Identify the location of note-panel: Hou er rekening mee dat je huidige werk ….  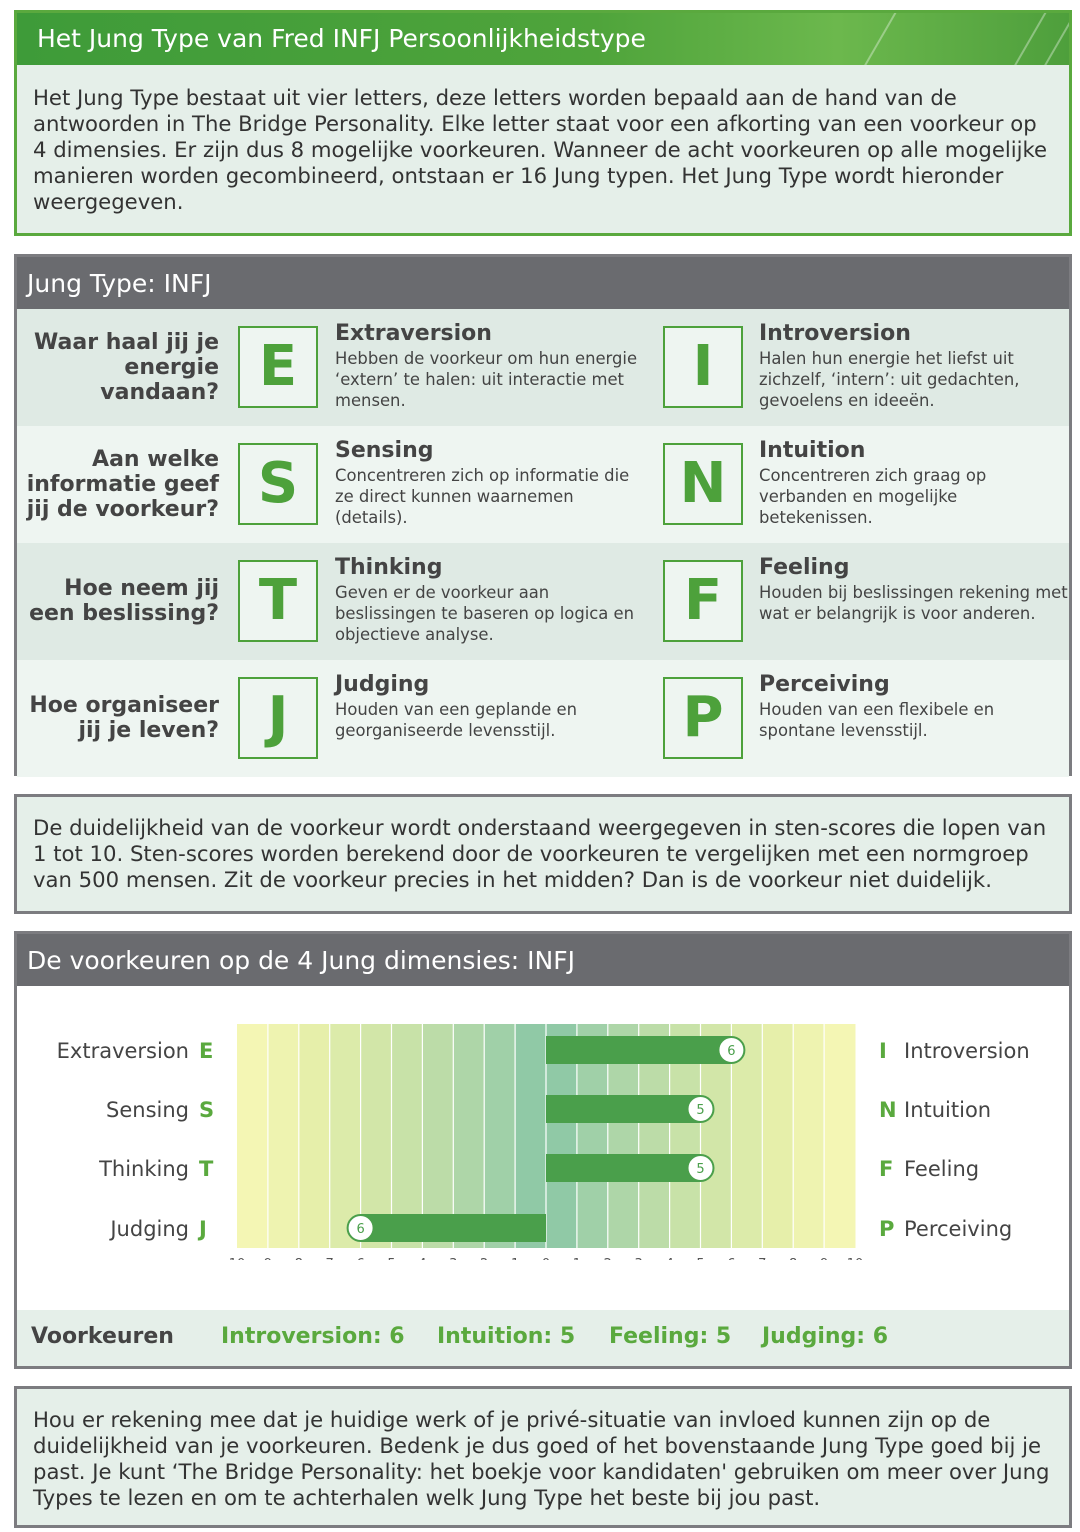
(543, 1457).